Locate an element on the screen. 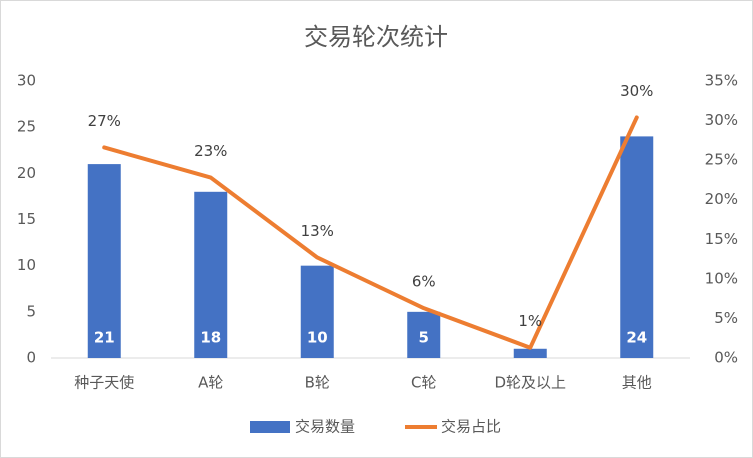 The height and width of the screenshot is (458, 753). bar-value-label: 5 is located at coordinates (424, 338).